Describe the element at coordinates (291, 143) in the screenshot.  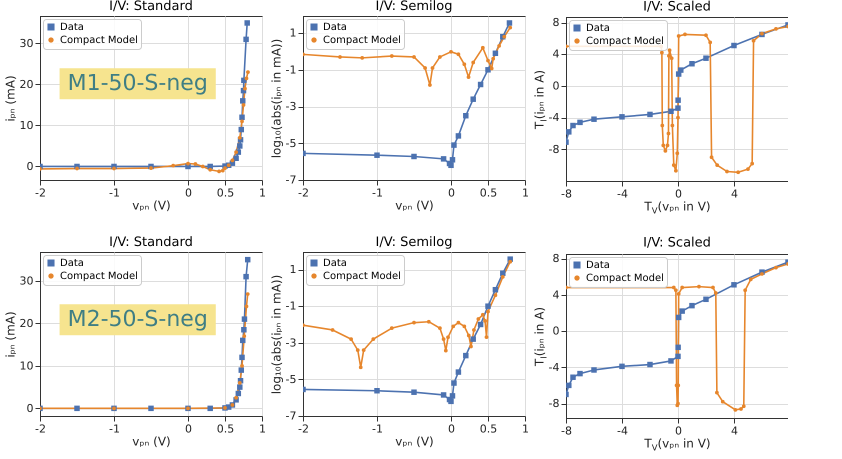
I see `y-tick-label: -5` at that location.